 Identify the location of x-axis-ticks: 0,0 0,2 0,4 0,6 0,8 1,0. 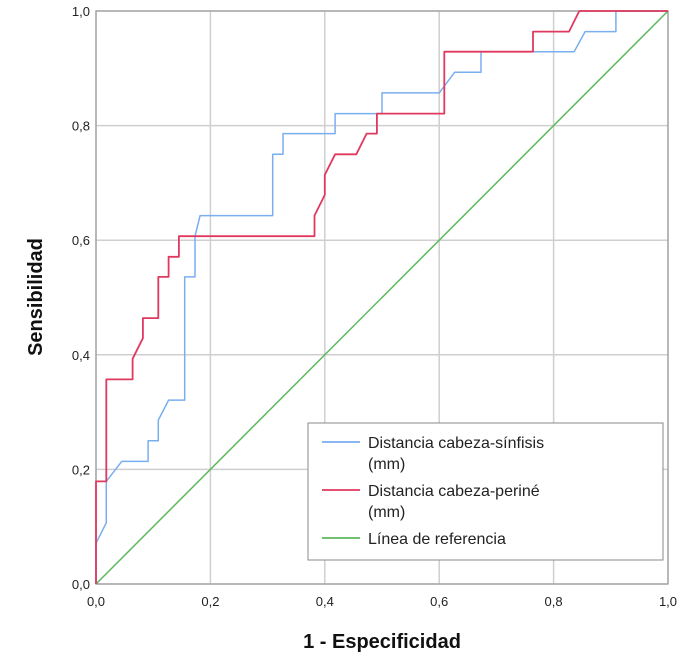
(382, 601).